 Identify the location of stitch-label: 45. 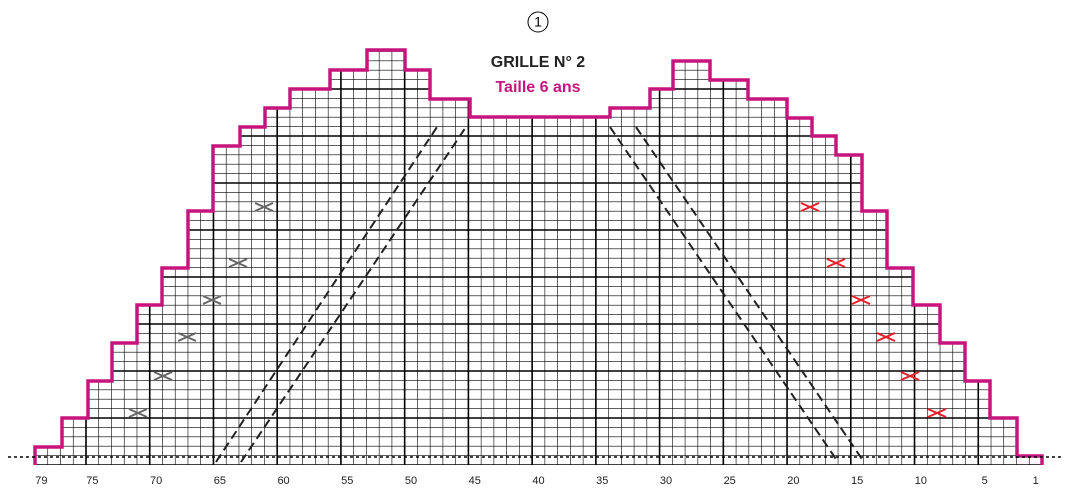
(475, 481).